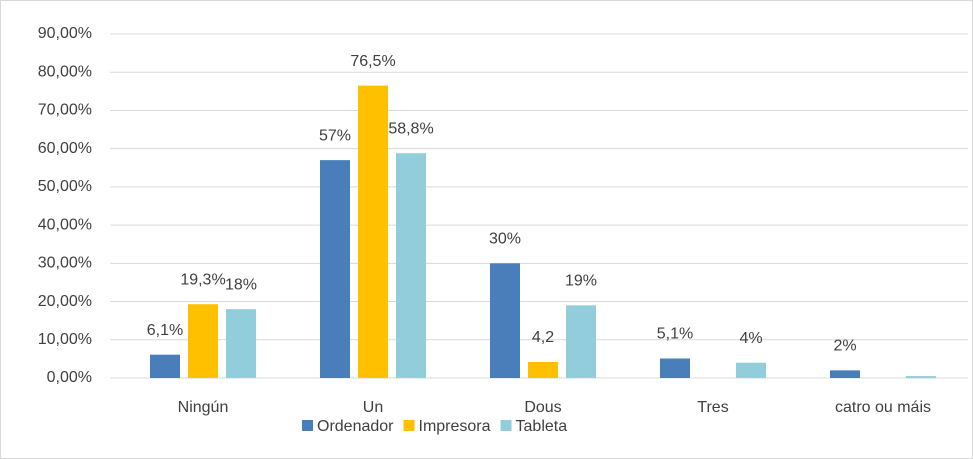 Image resolution: width=973 pixels, height=459 pixels. I want to click on data-label: 2%, so click(844, 346).